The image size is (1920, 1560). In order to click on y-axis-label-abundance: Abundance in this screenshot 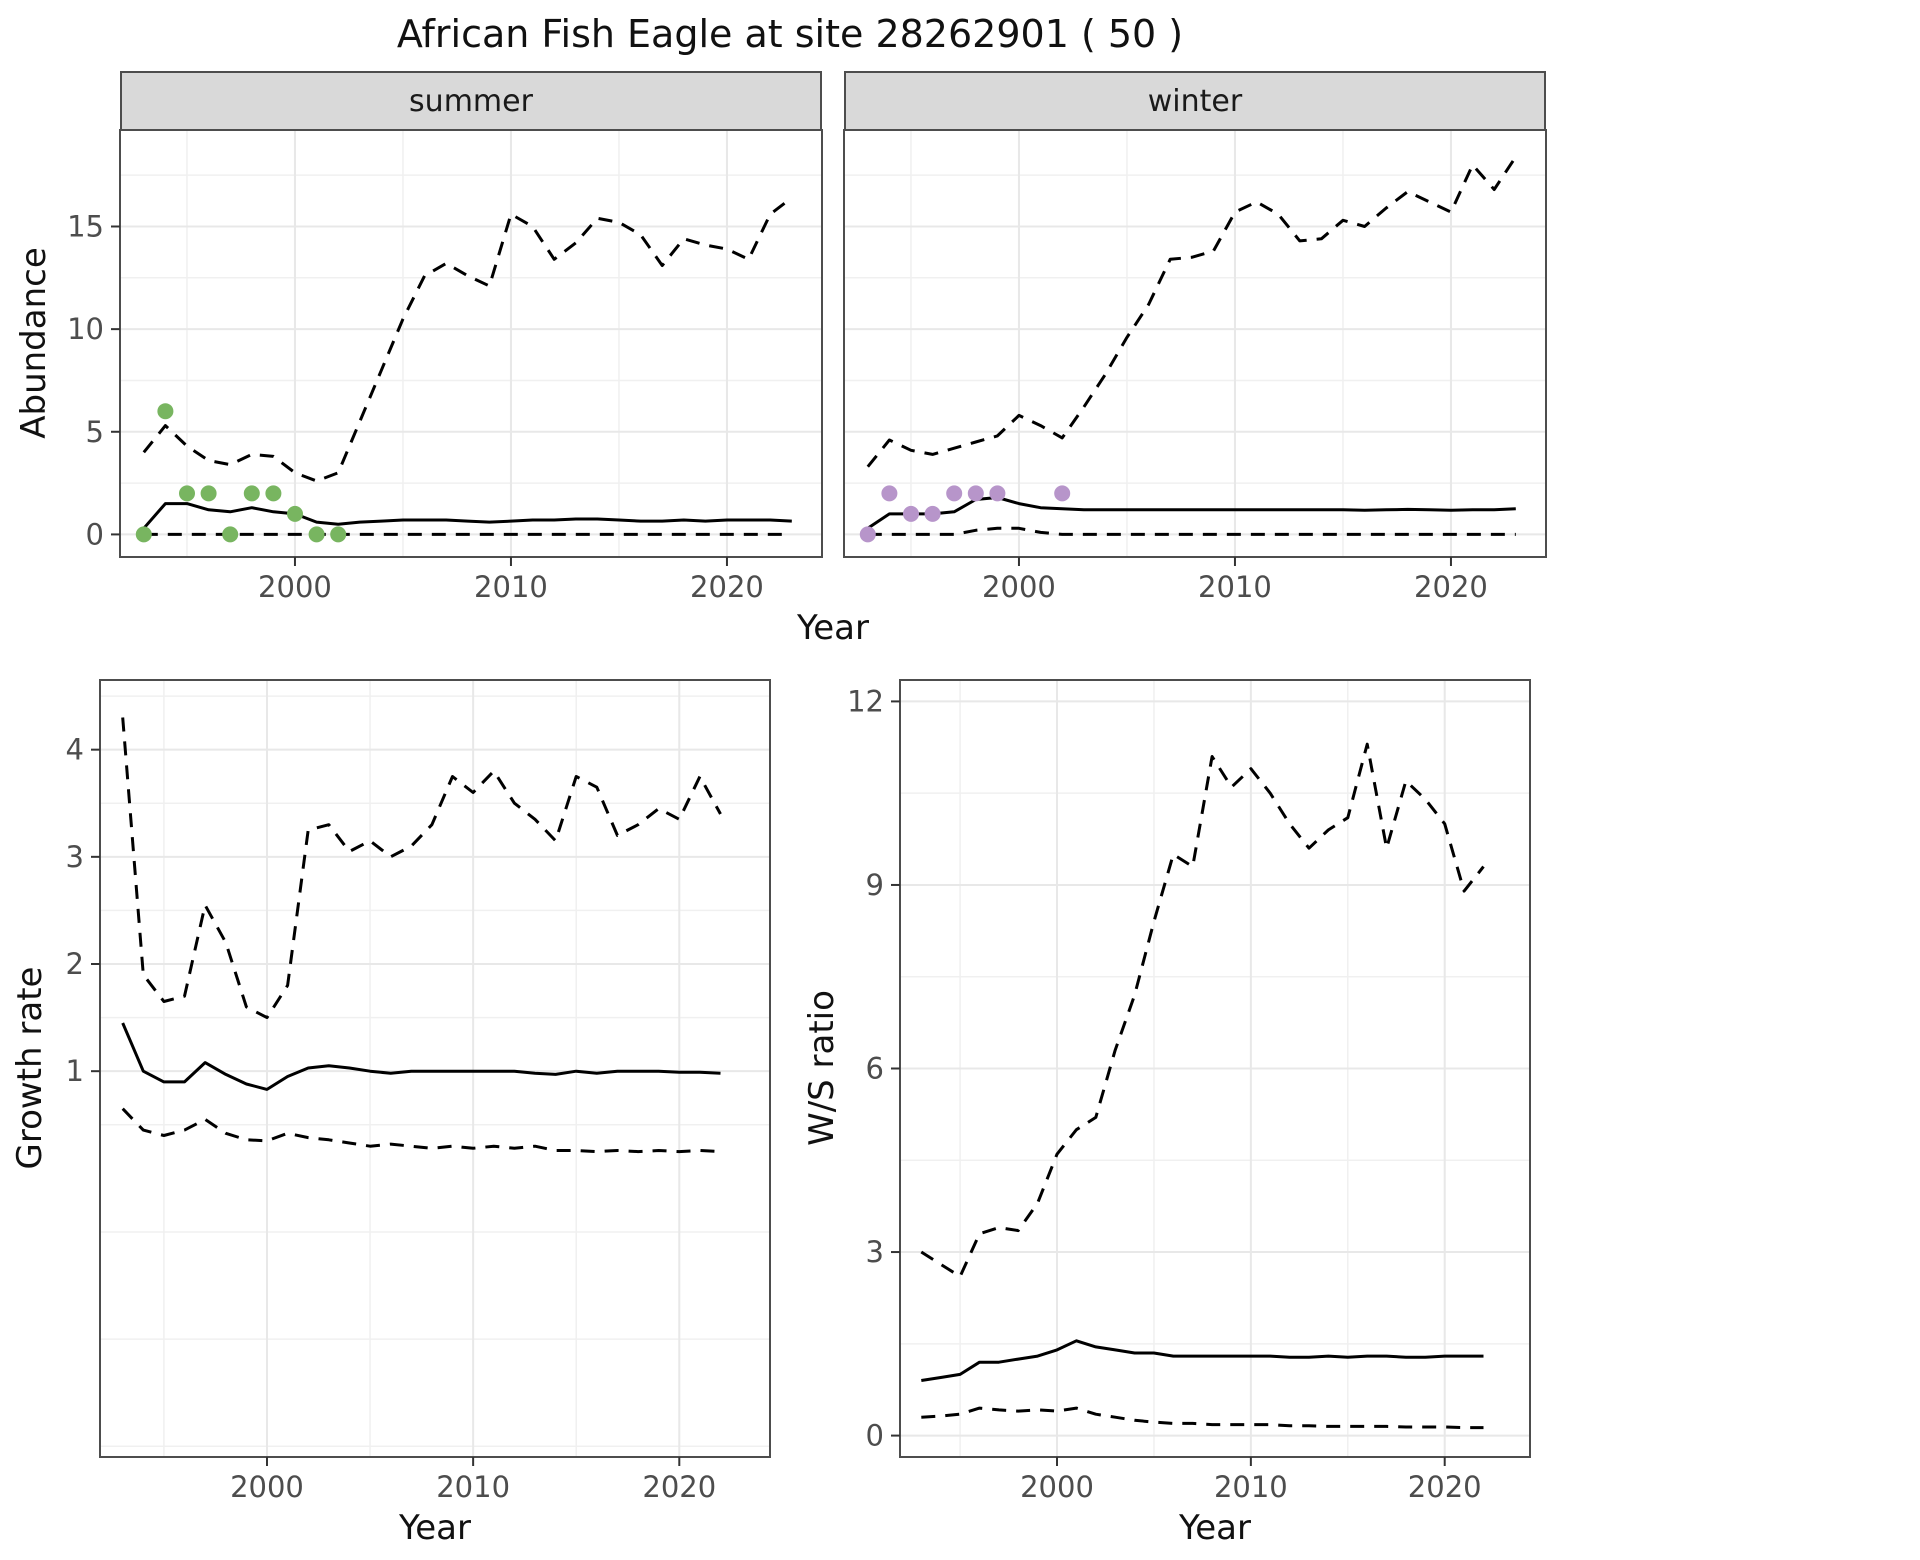, I will do `click(34, 343)`.